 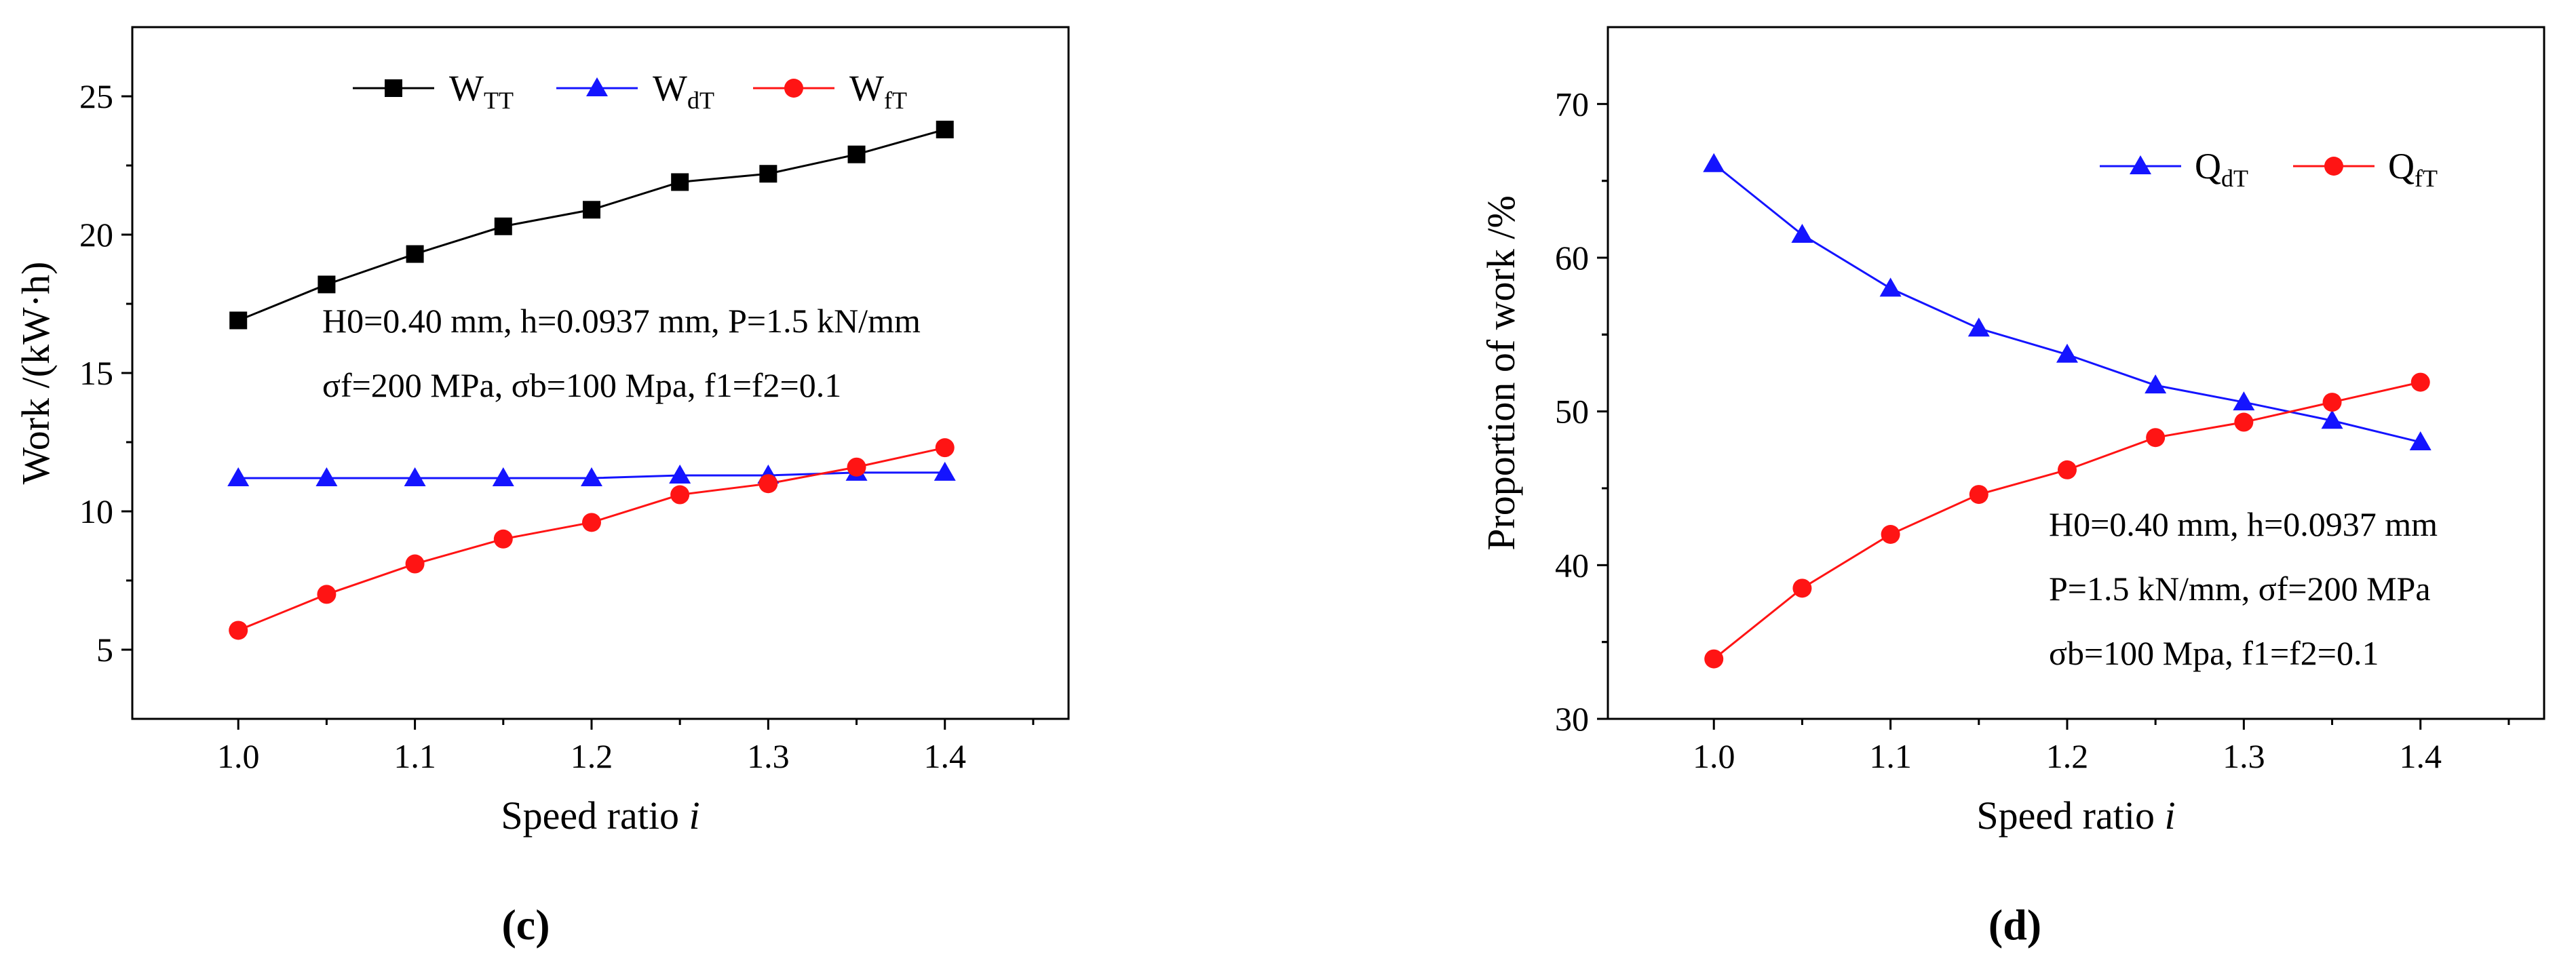 What do you see at coordinates (499, 100) in the screenshot?
I see `legend-wtt-sub: TT` at bounding box center [499, 100].